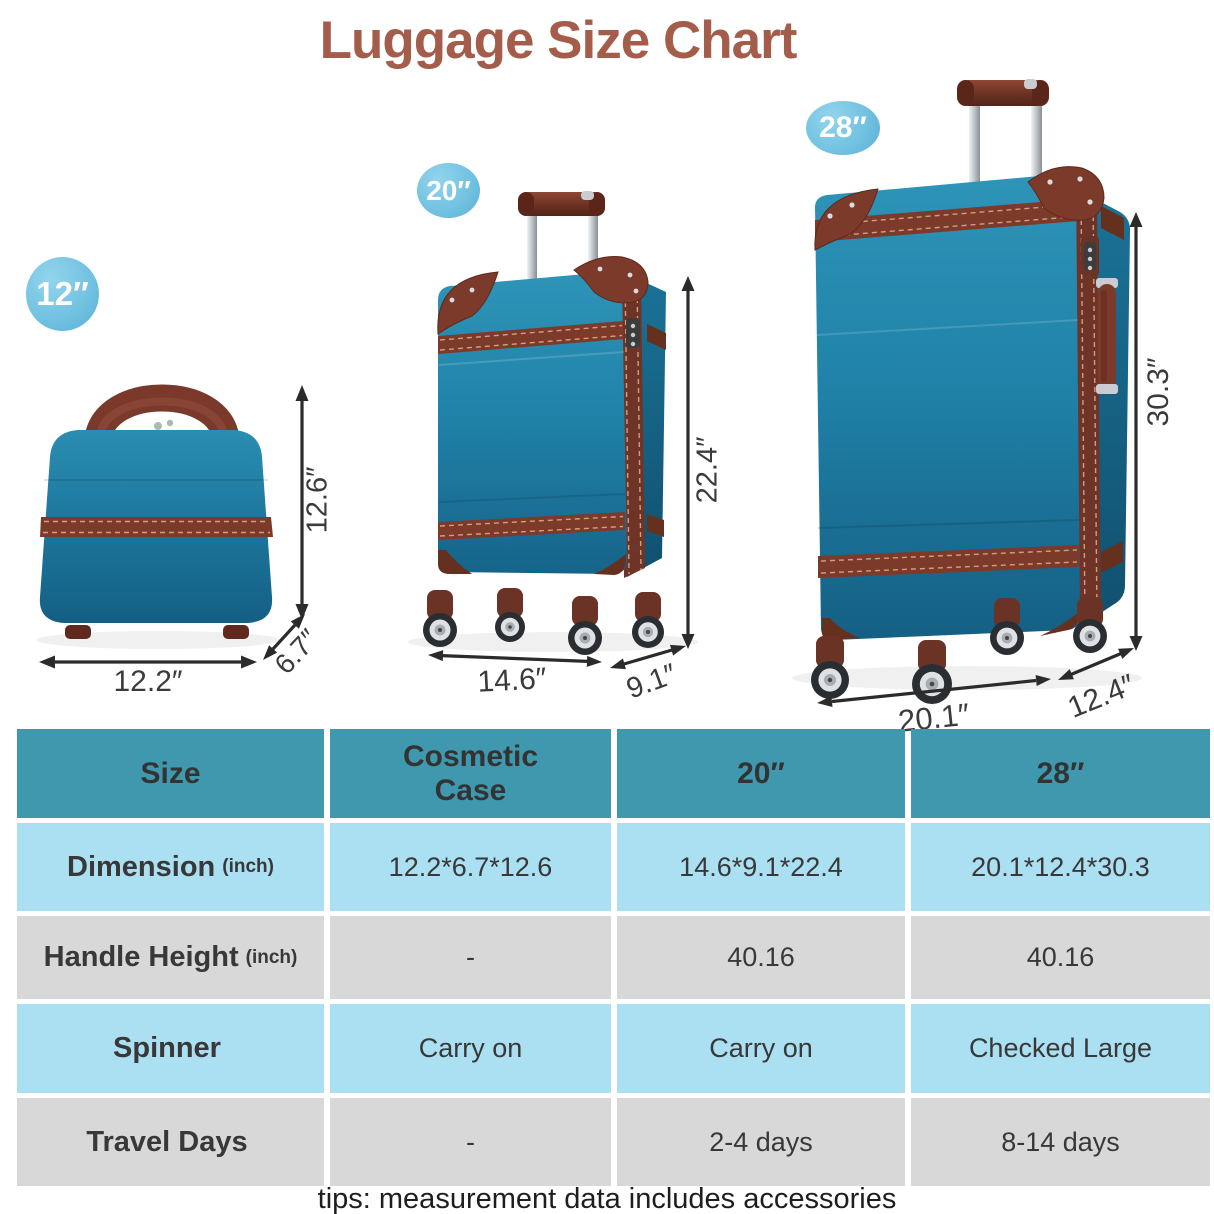  I want to click on case-shadow, so click(158, 640).